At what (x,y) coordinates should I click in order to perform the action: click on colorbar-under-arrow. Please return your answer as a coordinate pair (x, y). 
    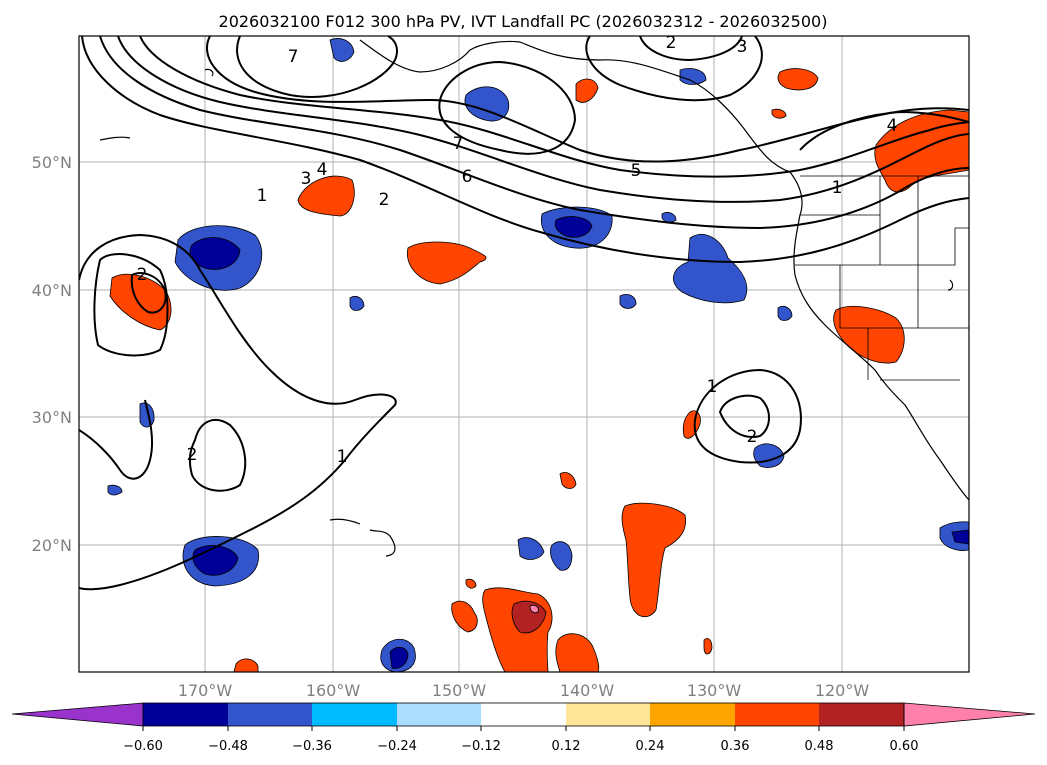
    Looking at the image, I should click on (77, 714).